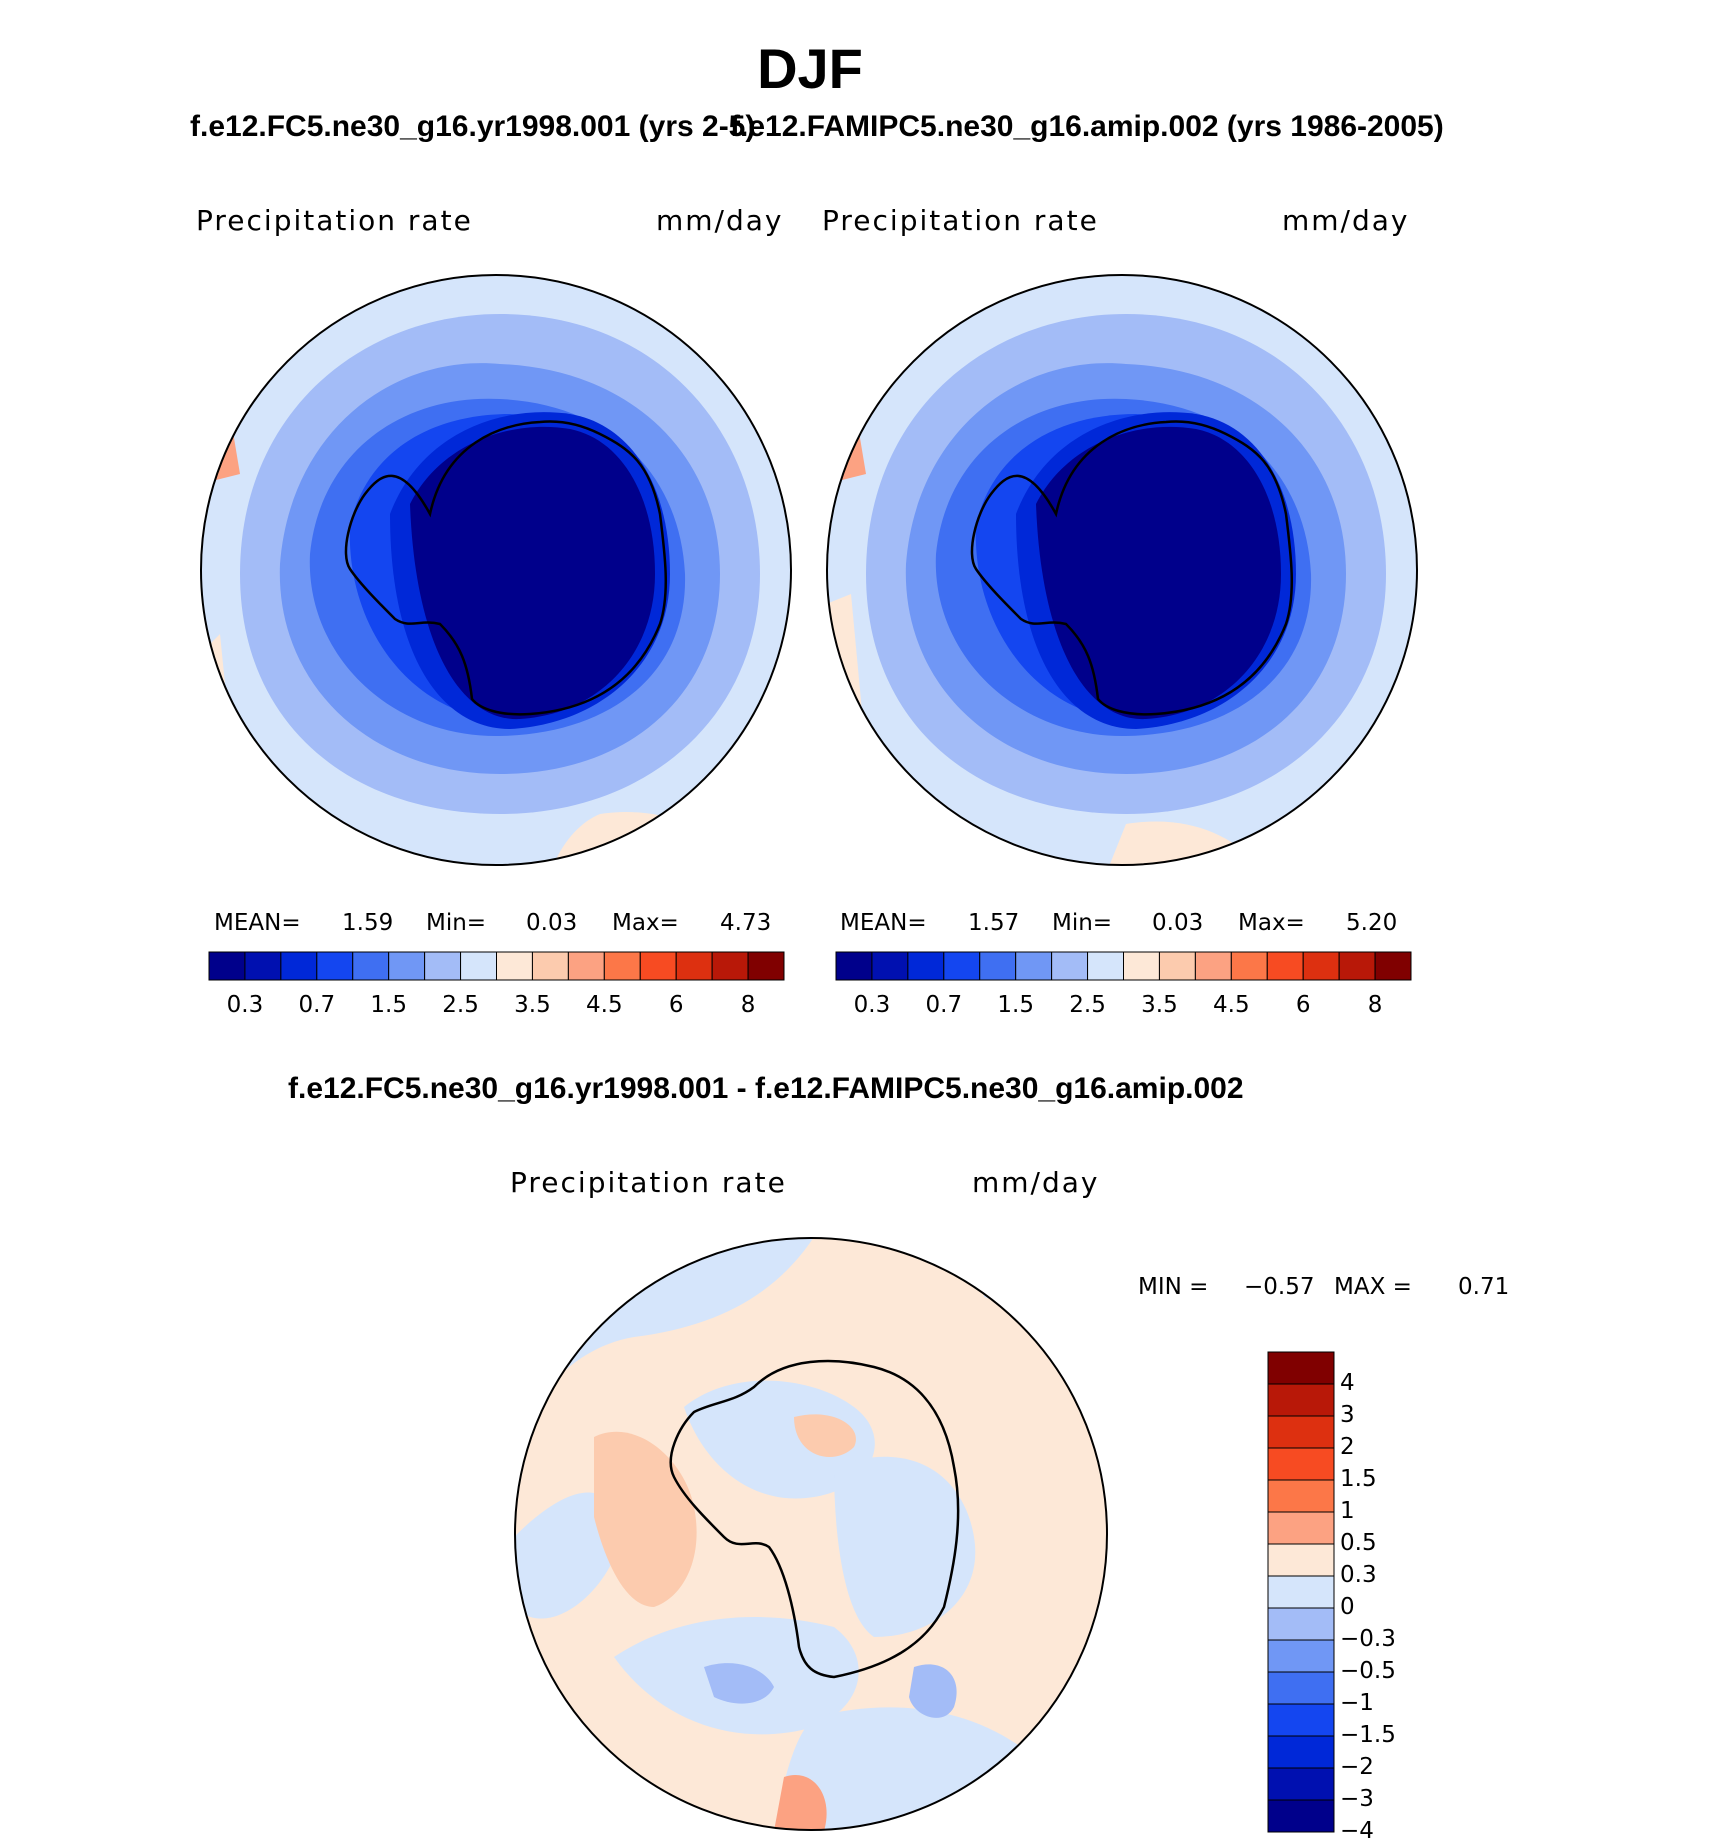 The image size is (1710, 1844). What do you see at coordinates (811, 1534) in the screenshot?
I see `diff-polar-map` at bounding box center [811, 1534].